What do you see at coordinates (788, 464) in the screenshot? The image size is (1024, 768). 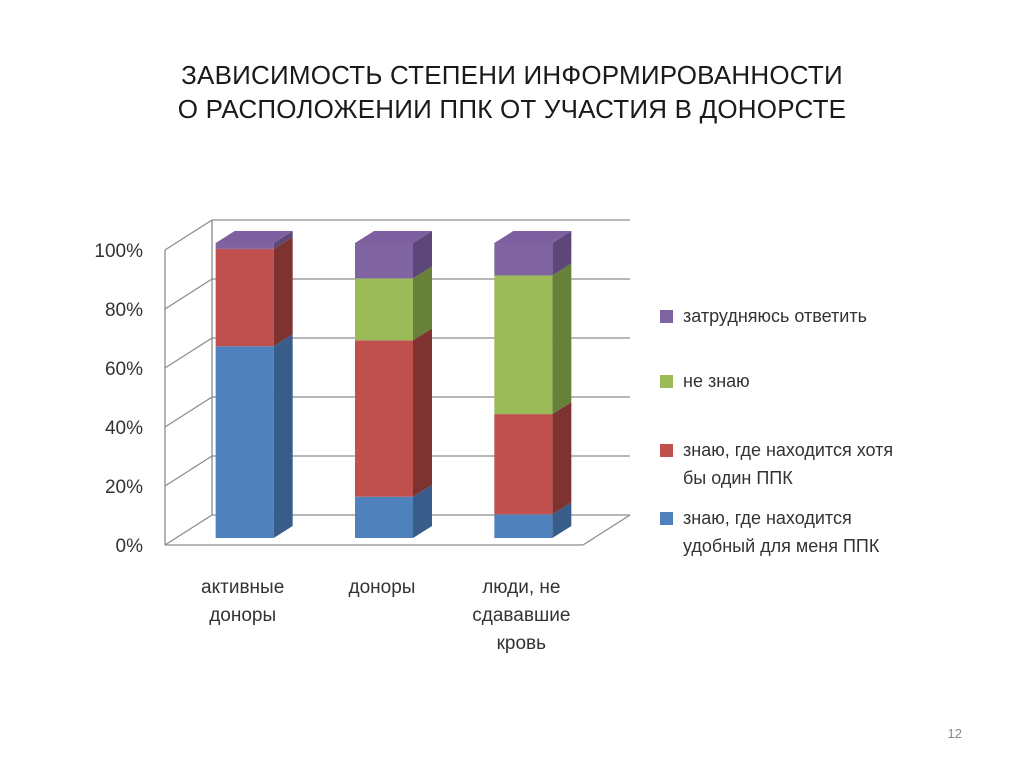 I see `legend-label: знаю, где находится хотя бы один ППК` at bounding box center [788, 464].